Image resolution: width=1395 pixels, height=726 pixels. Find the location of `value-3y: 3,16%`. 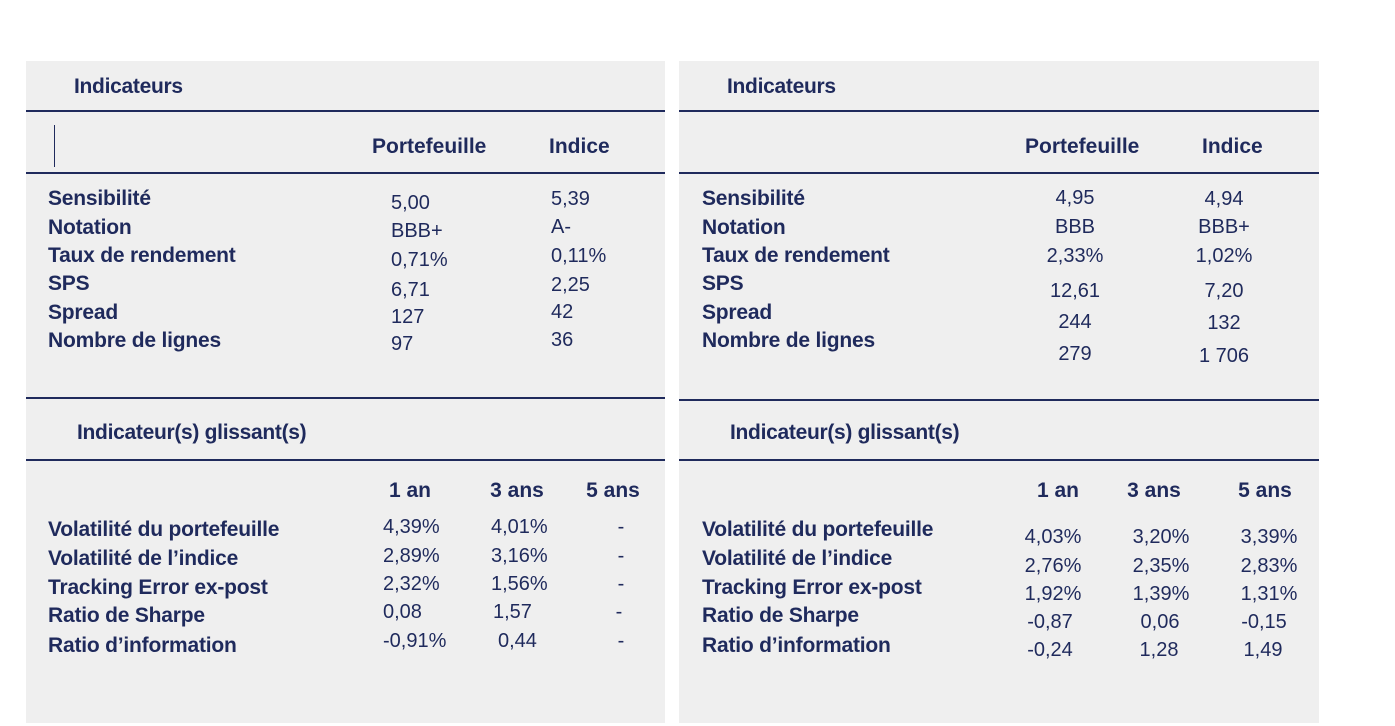

value-3y: 3,16% is located at coordinates (519, 556).